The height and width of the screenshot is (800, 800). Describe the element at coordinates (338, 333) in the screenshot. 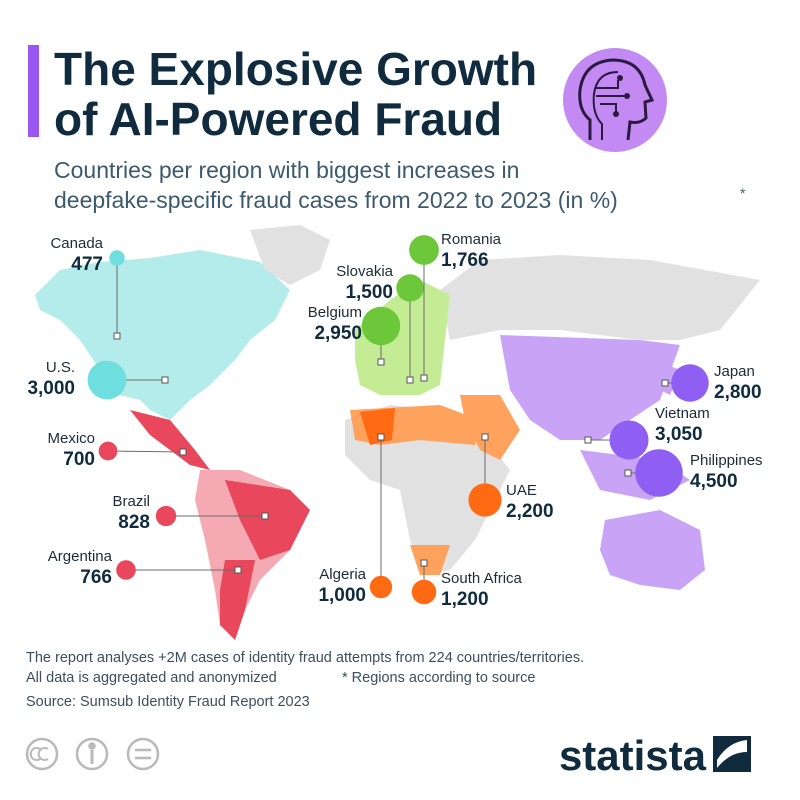

I see `country-value: 2,950` at that location.